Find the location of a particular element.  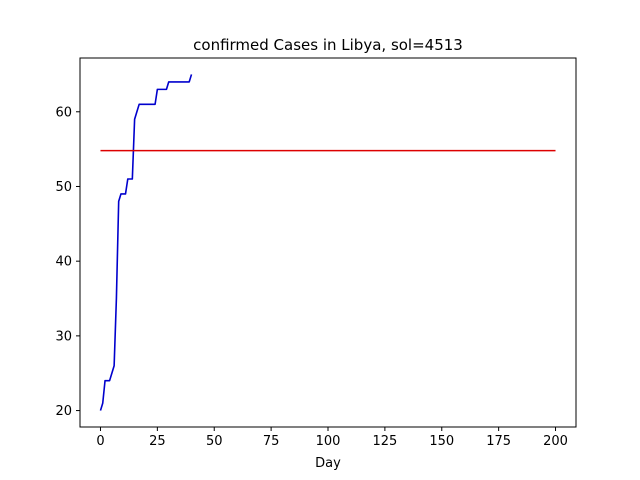

y-axis: 20 30 40 50 60 is located at coordinates (67, 262).